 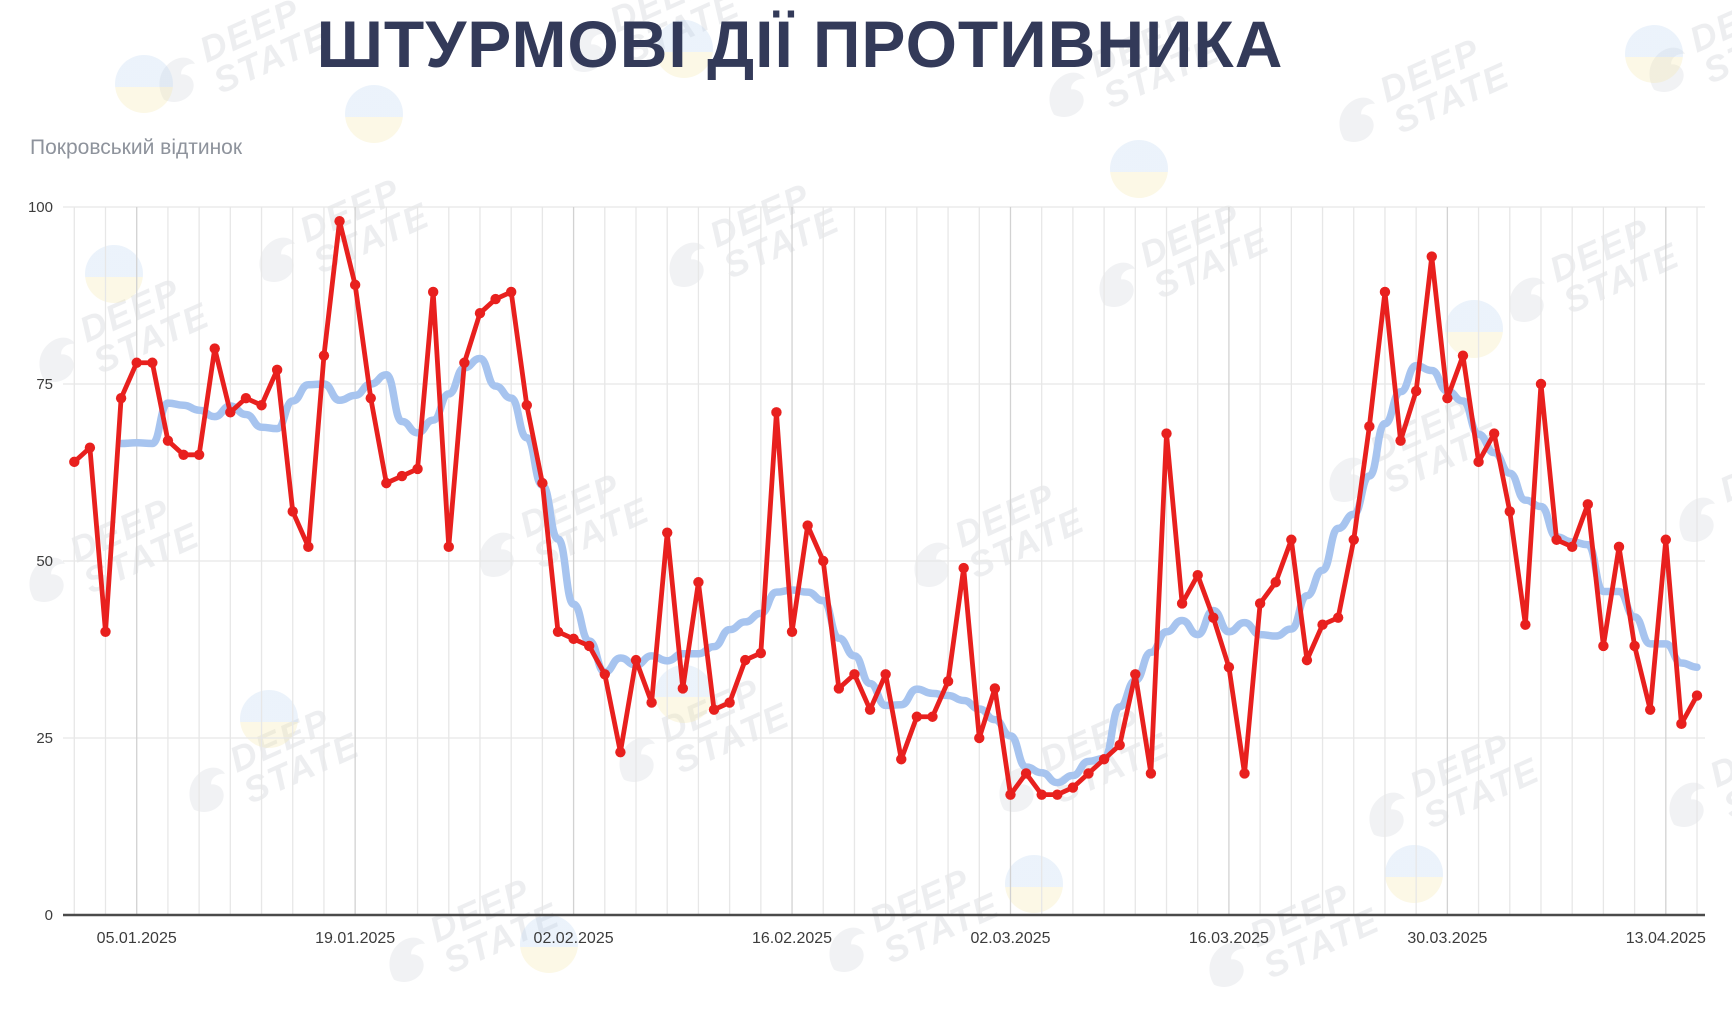 I want to click on x-axis-tick-label: 02.03.2025, so click(x=1010, y=938).